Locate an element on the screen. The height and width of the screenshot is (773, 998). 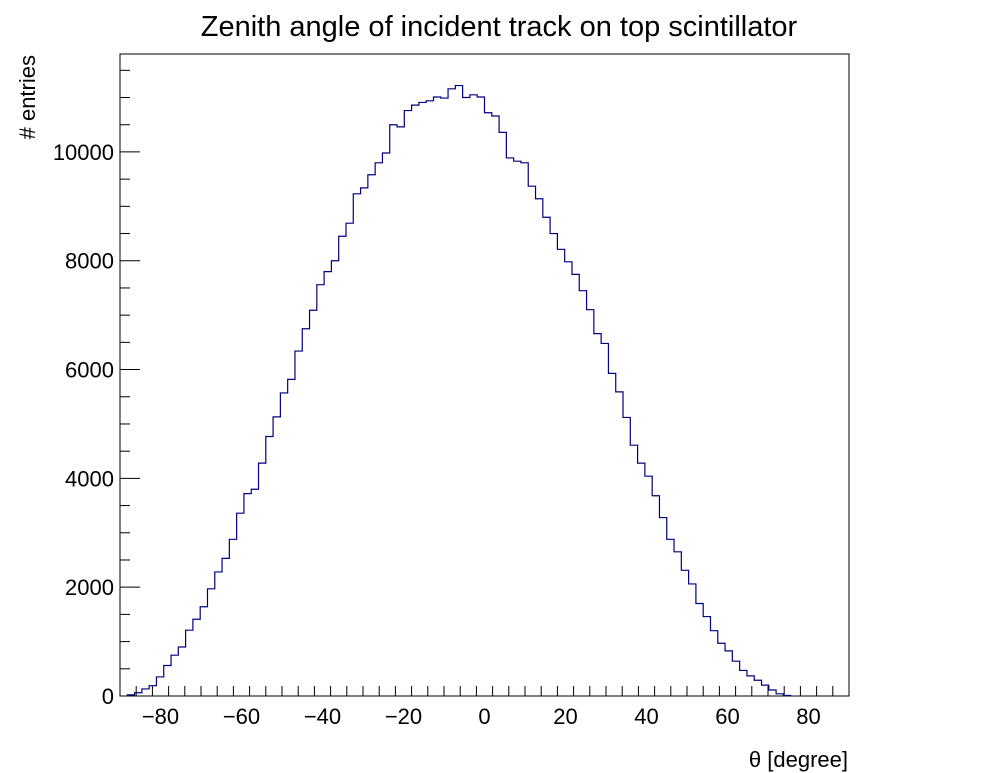
x-tick-label: 0 is located at coordinates (484, 716).